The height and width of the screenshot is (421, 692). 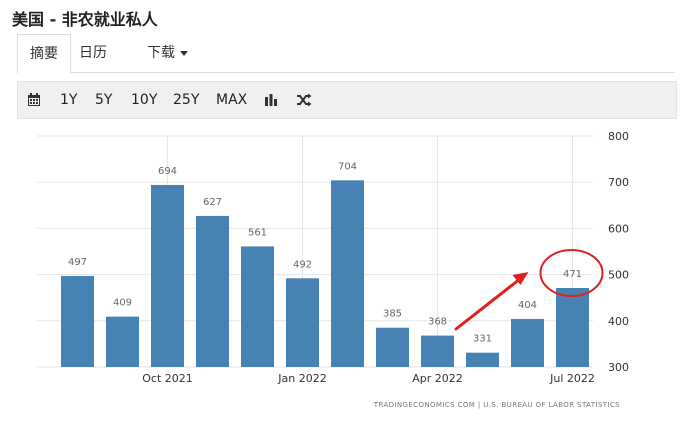 I want to click on x-axis-ticks: Oct 2021 Jan 2022 Apr 2022 Jul 2022, so click(x=368, y=378).